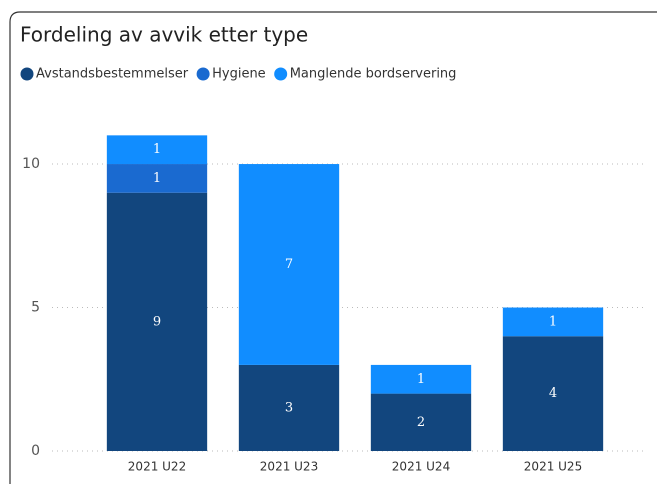 The image size is (657, 484). What do you see at coordinates (164, 35) in the screenshot?
I see `chart-title: Fordeling av avvik etter type` at bounding box center [164, 35].